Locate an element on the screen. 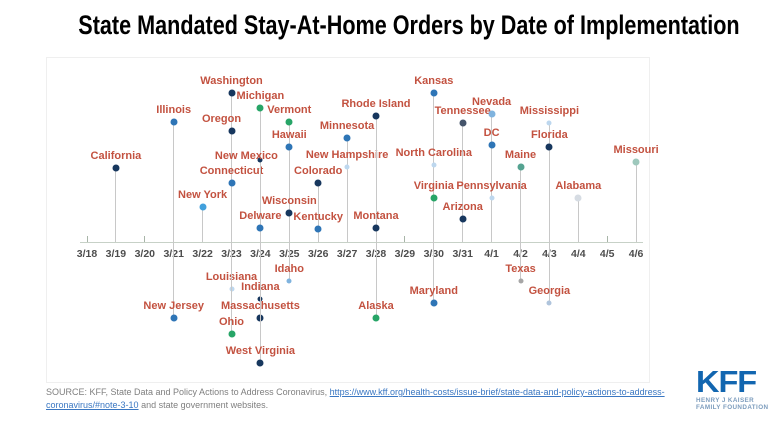 Image resolution: width=783 pixels, height=421 pixels. state-label-tennessee: Tennessee is located at coordinates (462, 111).